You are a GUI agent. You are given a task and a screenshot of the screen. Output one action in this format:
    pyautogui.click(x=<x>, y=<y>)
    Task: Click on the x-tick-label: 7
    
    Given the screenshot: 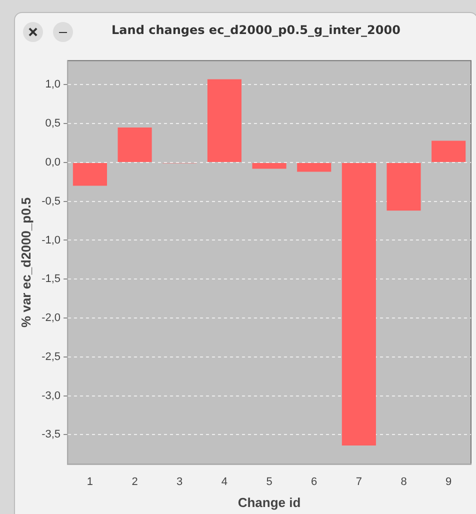 What is the action you would take?
    pyautogui.click(x=359, y=482)
    